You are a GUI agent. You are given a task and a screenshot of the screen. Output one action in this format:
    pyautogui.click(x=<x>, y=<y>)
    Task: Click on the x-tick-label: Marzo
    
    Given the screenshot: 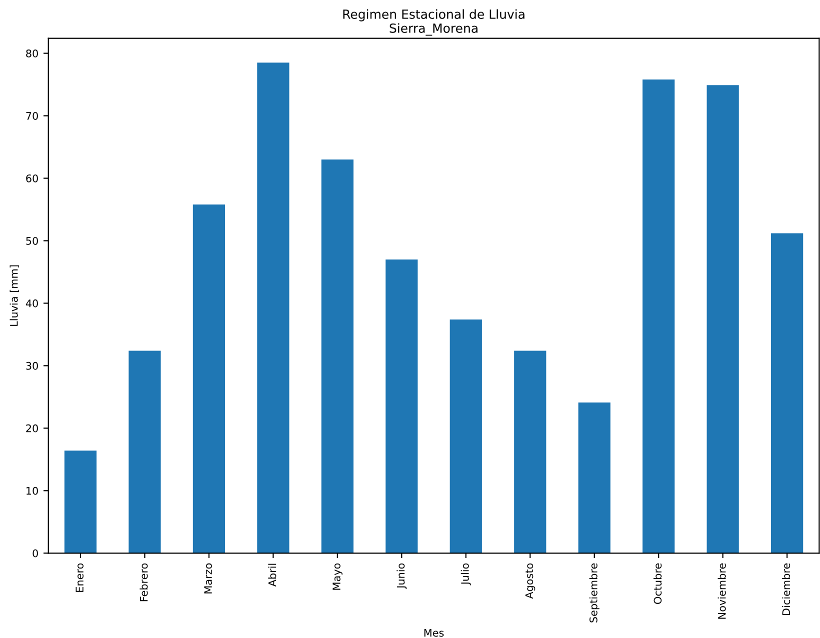 What is the action you would take?
    pyautogui.click(x=208, y=578)
    